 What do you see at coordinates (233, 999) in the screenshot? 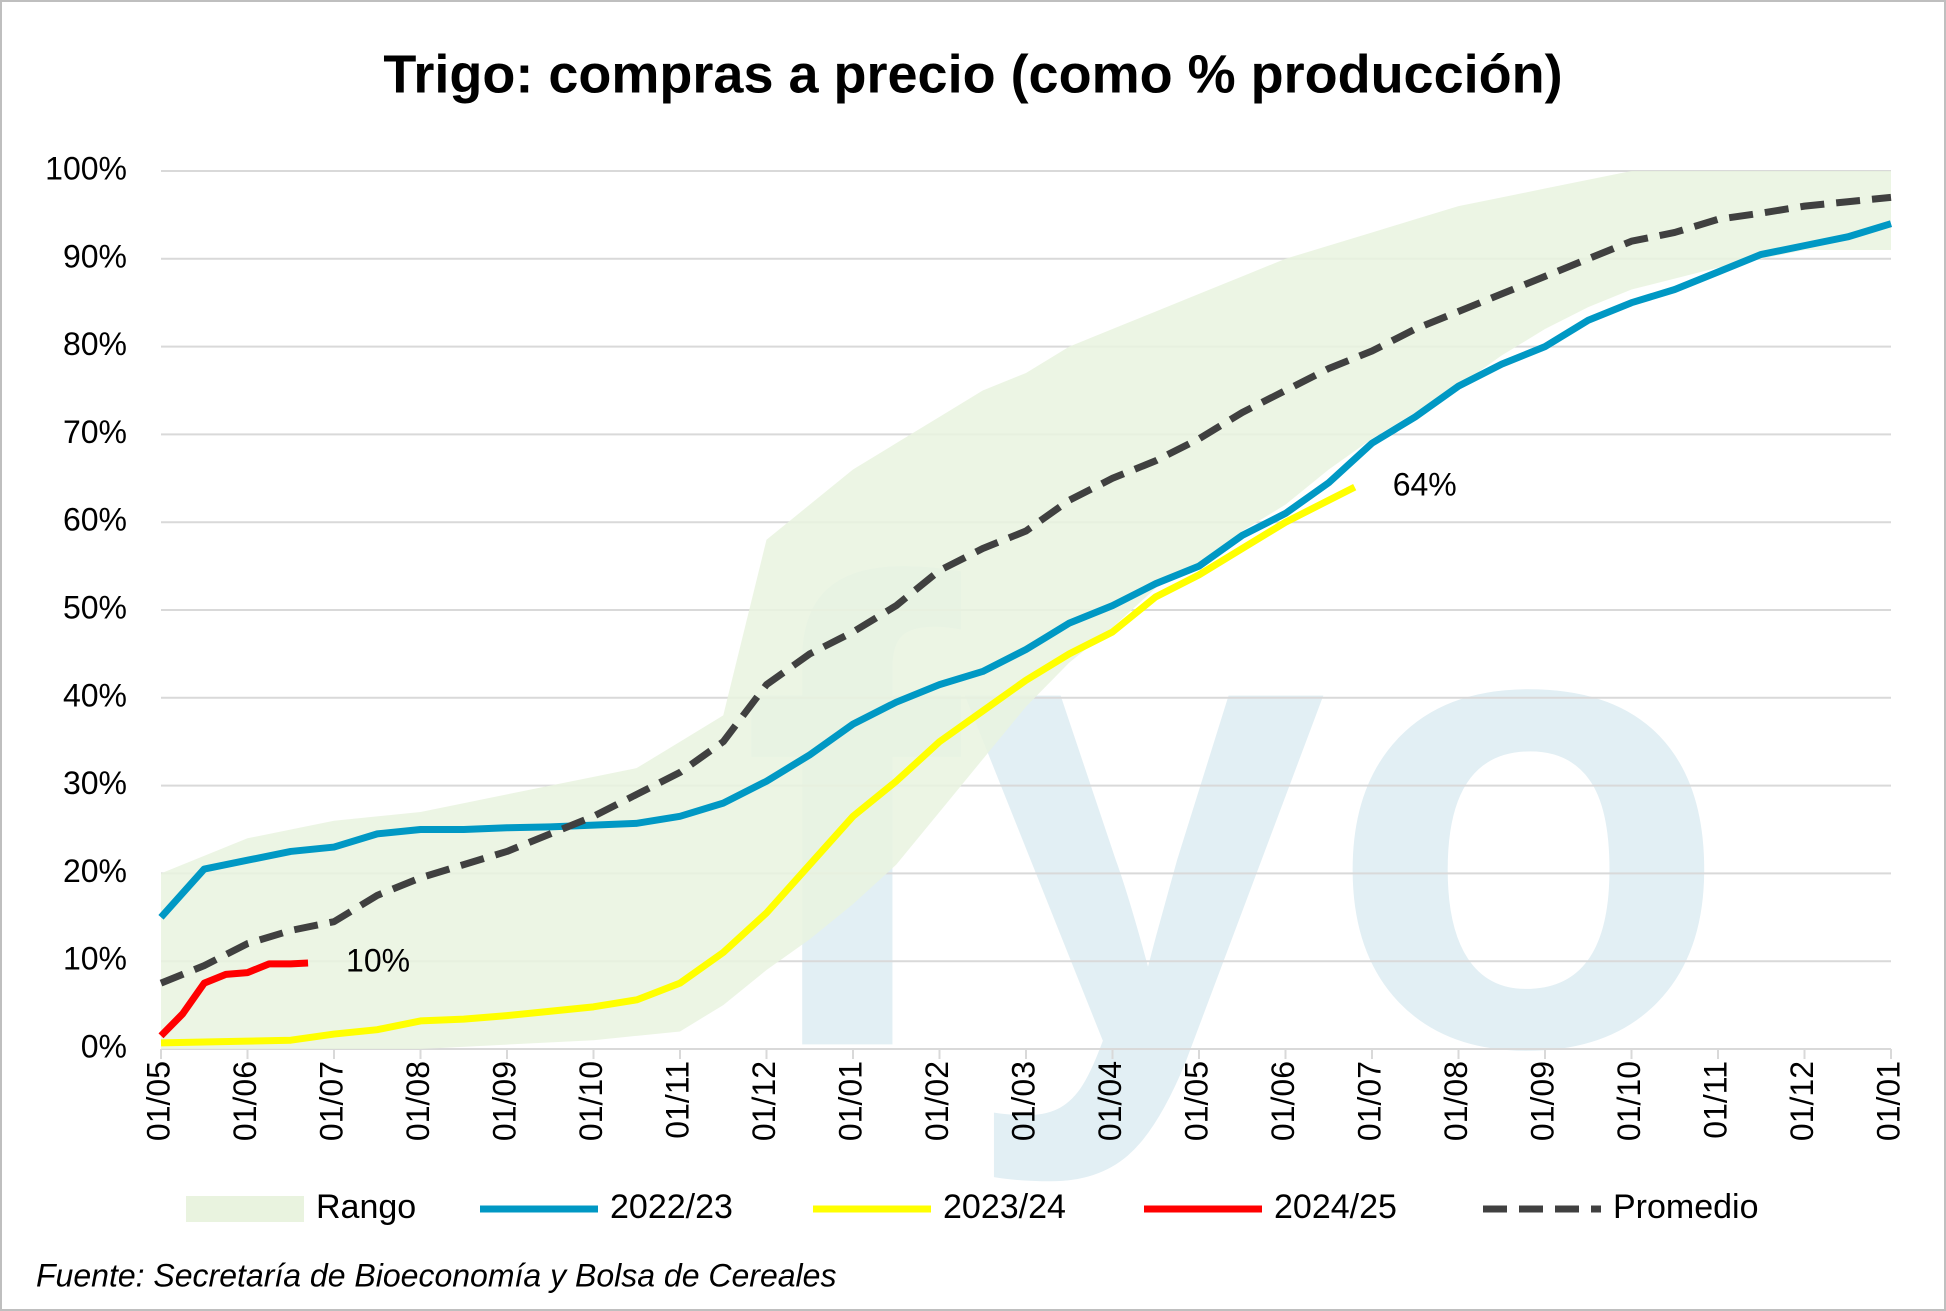
I see `series-line` at bounding box center [233, 999].